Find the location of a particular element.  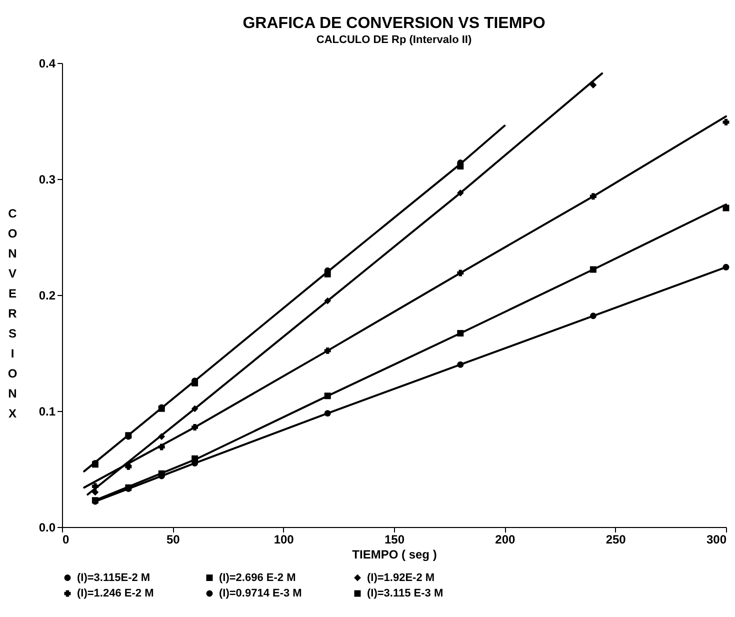

legend-label: (I)=1.92E-2 M is located at coordinates (401, 578).